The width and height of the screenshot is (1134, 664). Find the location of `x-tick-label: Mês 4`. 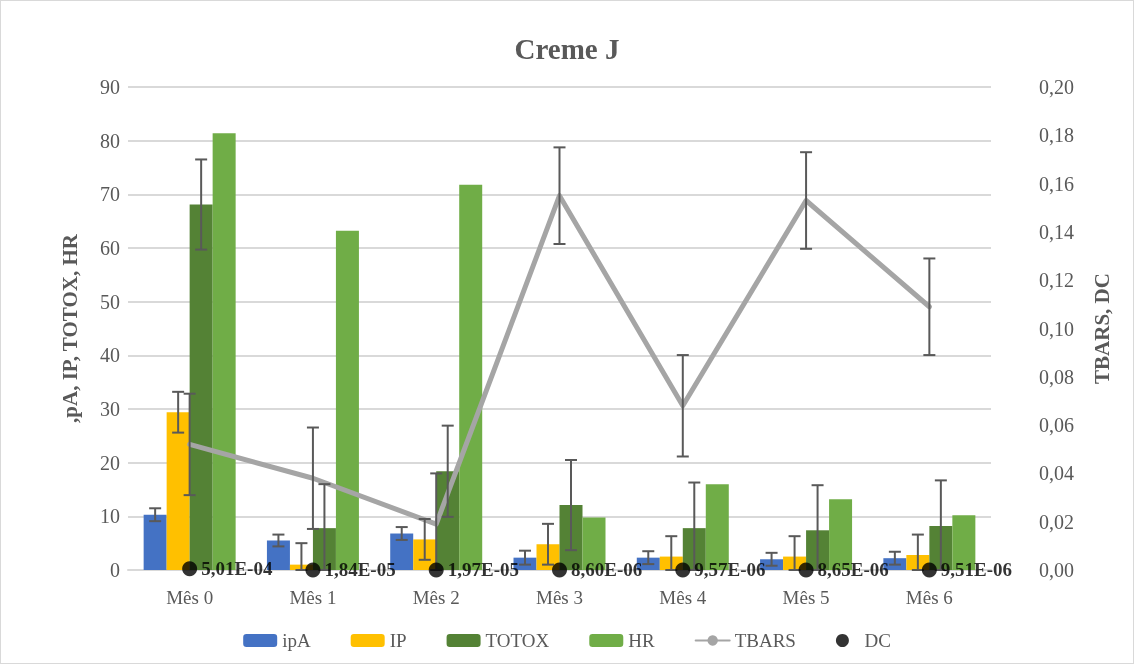

x-tick-label: Mês 4 is located at coordinates (683, 597).